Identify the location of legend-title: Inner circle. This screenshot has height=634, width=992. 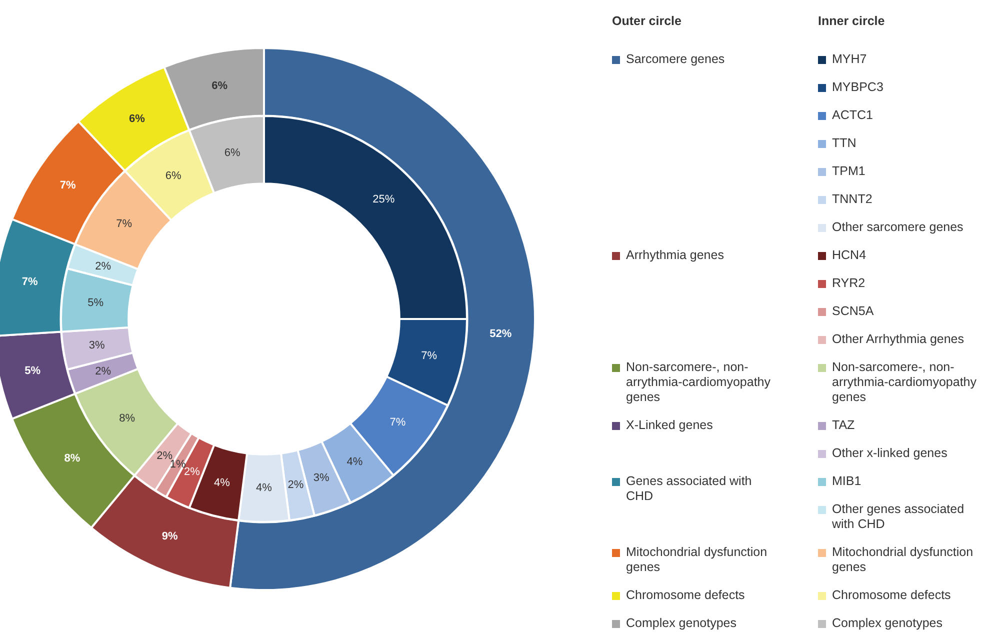
(852, 21).